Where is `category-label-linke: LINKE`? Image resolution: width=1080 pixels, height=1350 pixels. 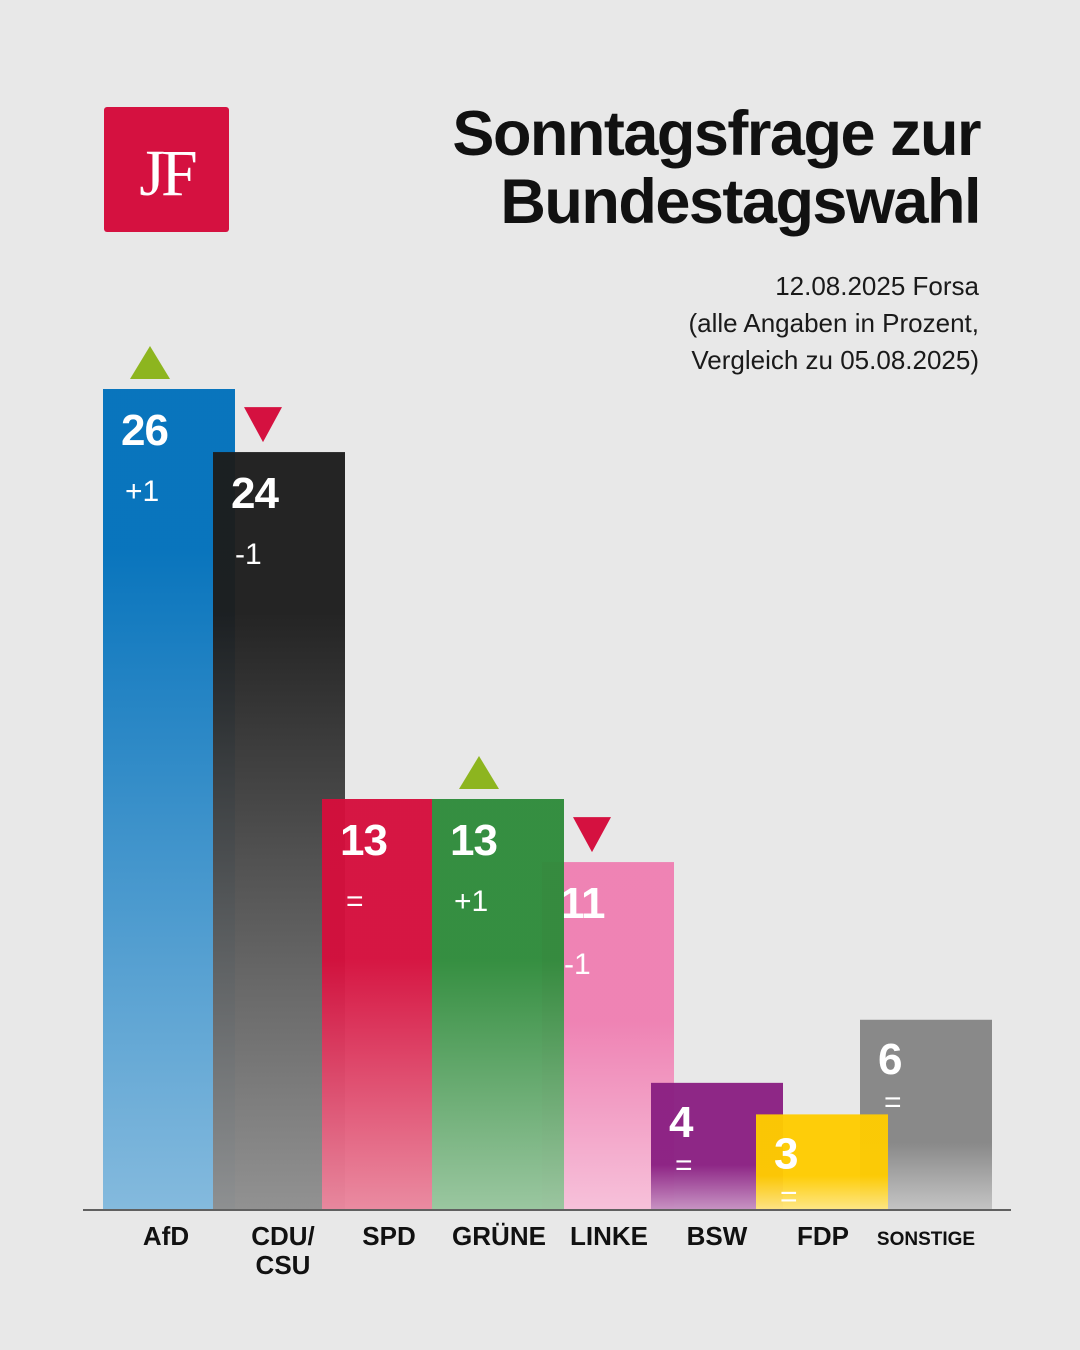 category-label-linke: LINKE is located at coordinates (609, 1236).